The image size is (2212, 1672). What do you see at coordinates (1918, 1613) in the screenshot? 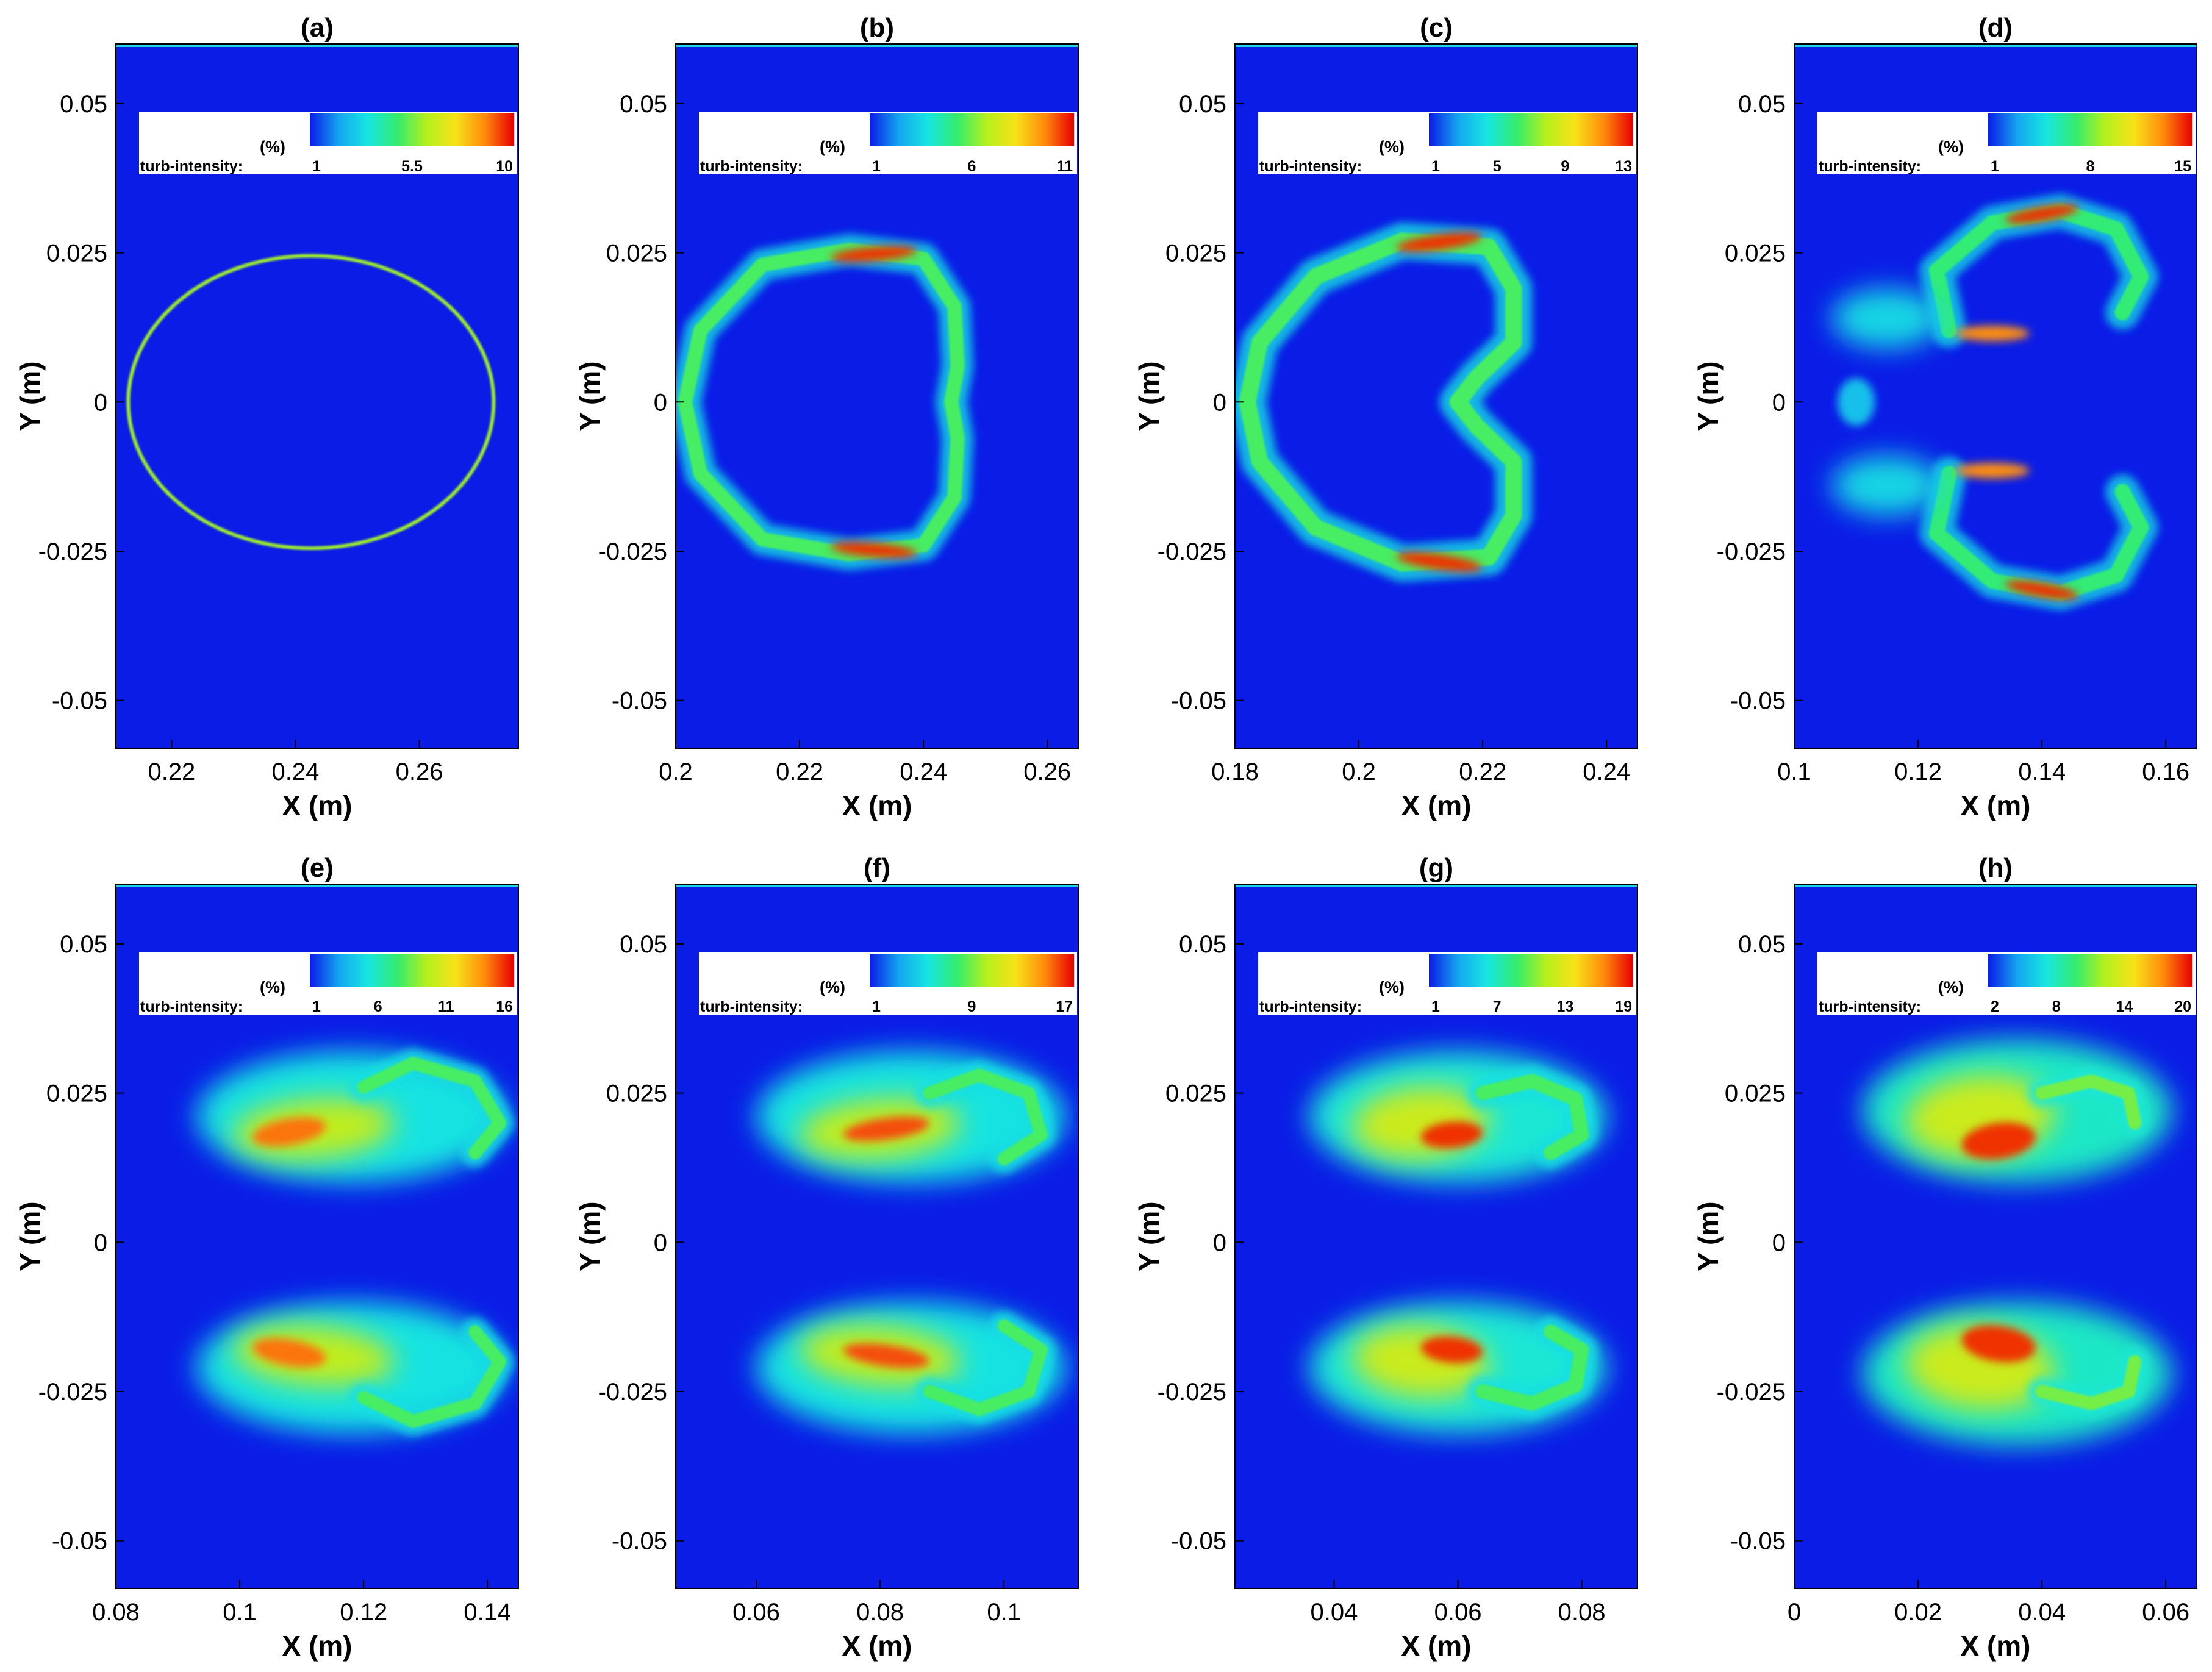
I see `x-tick-label: 0.02` at bounding box center [1918, 1613].